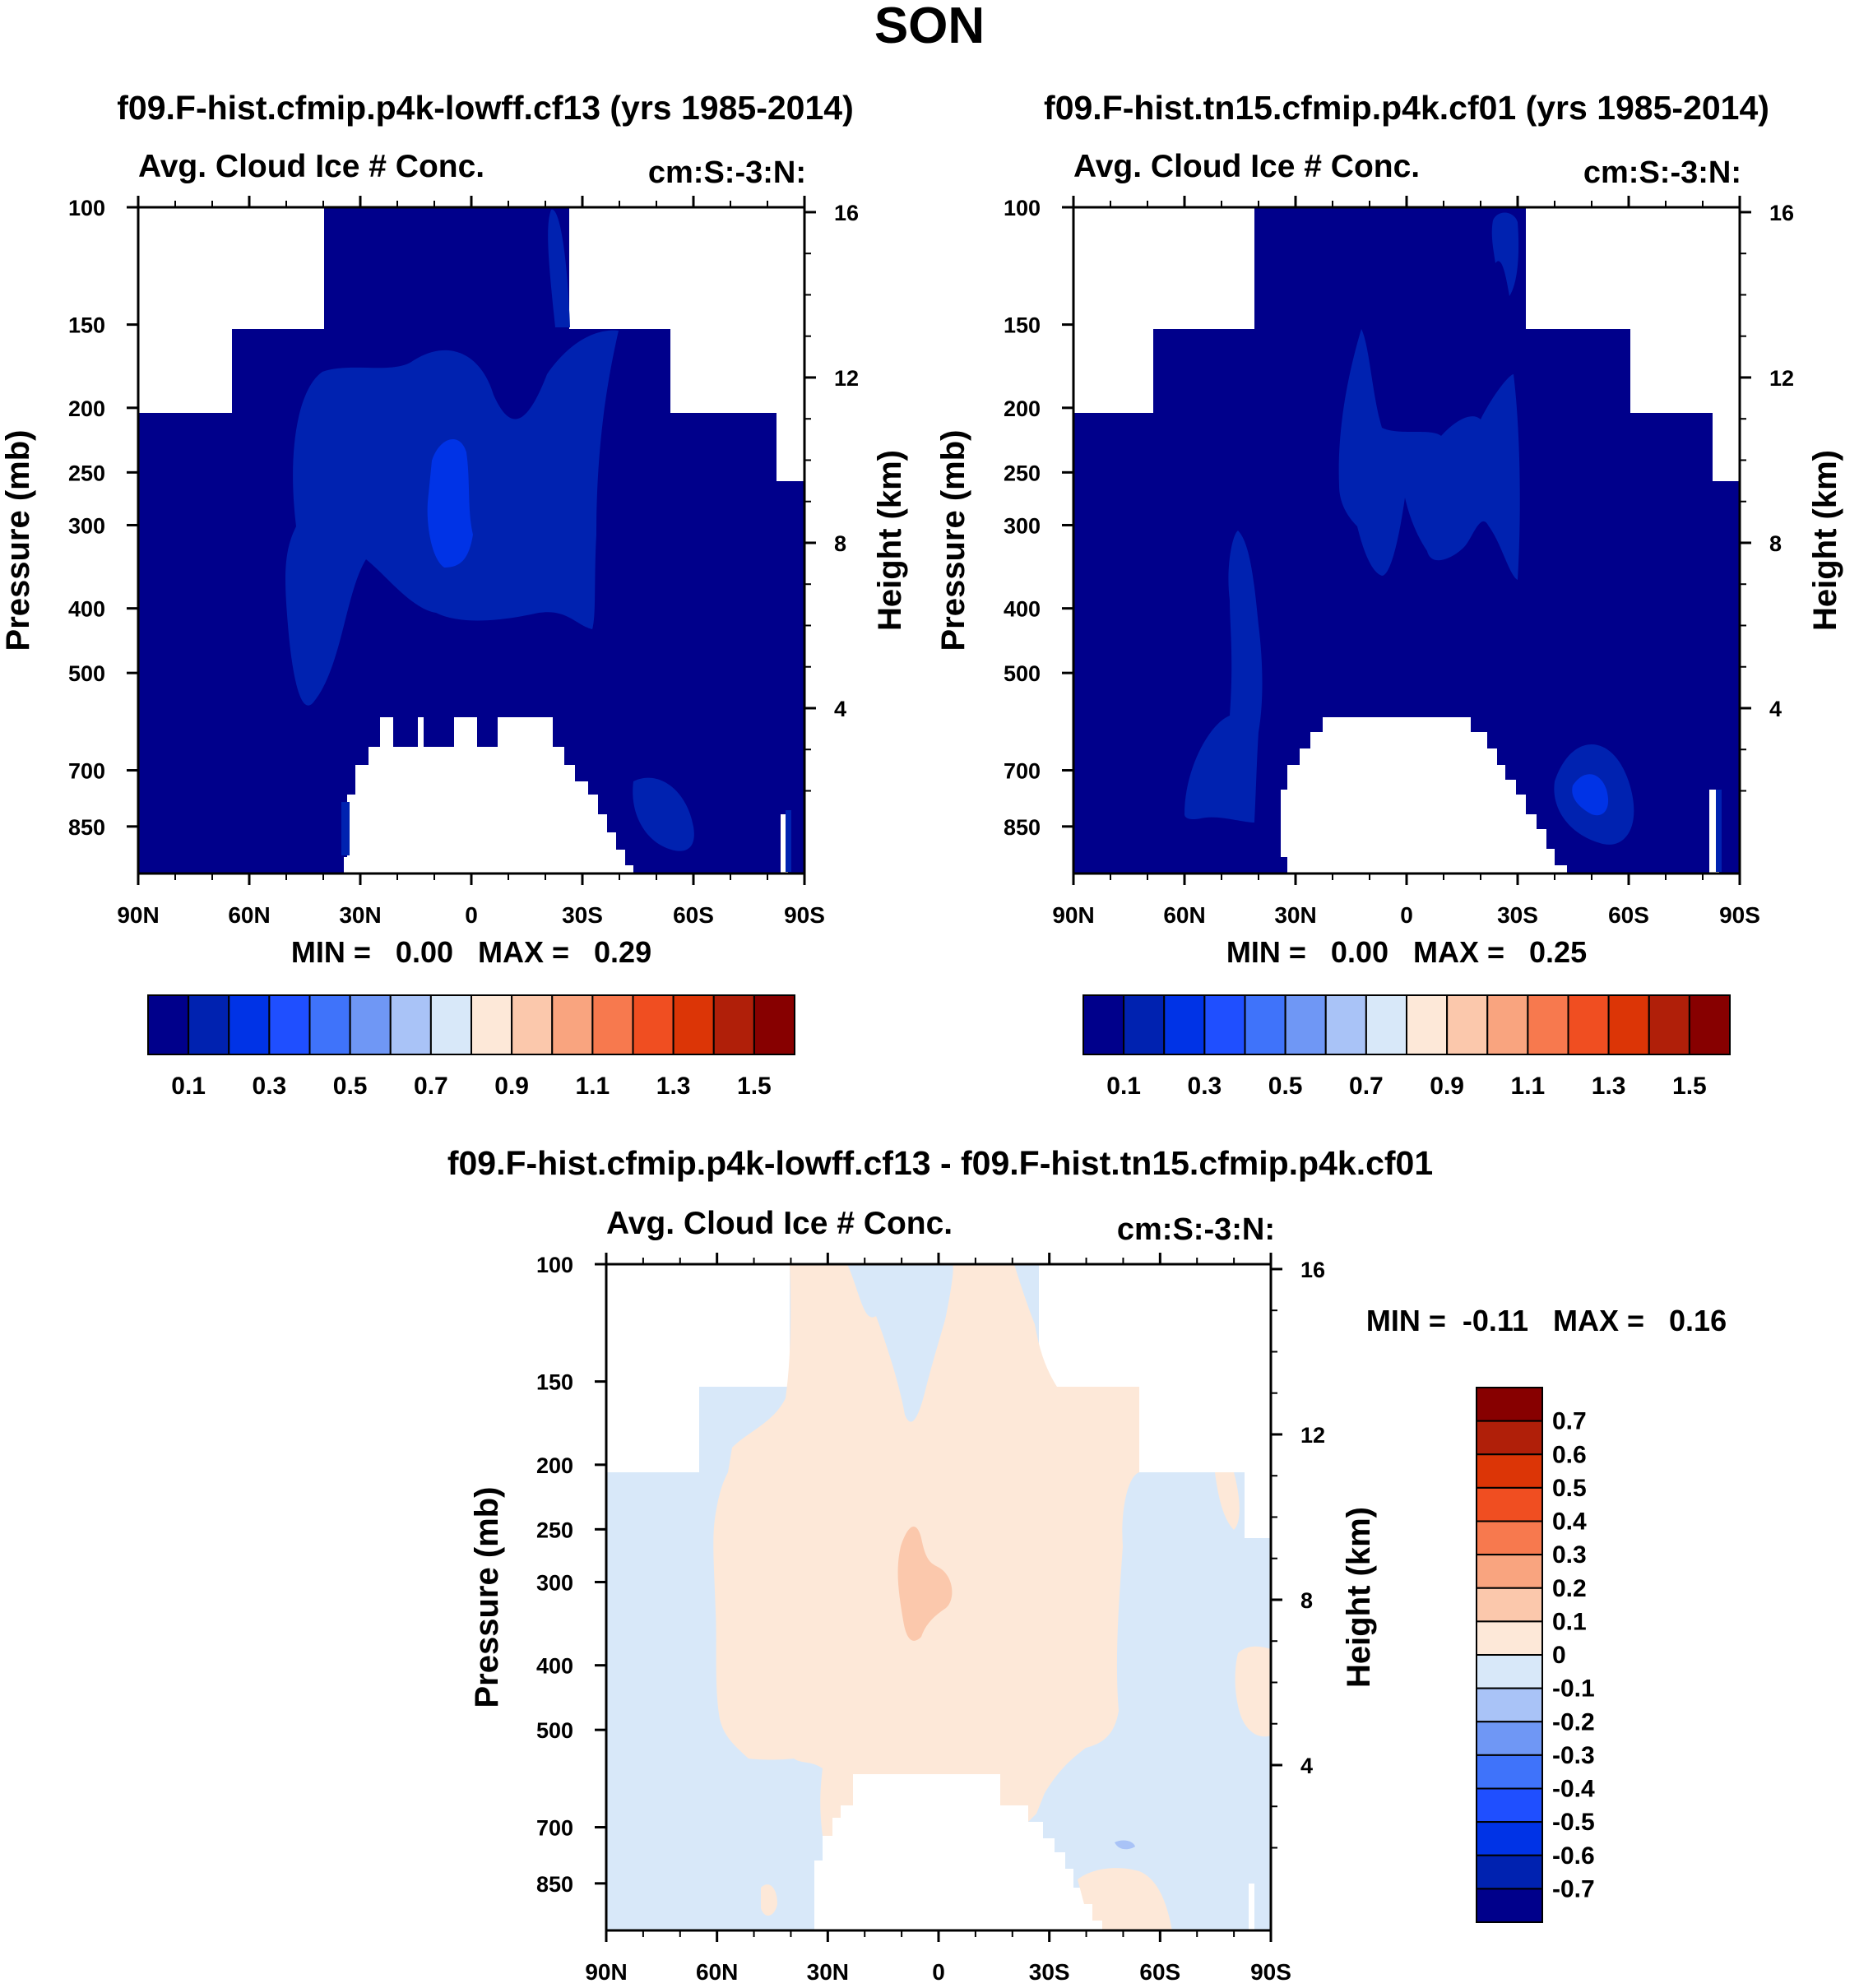  Describe the element at coordinates (1569, 1454) in the screenshot. I see `colorbar-label: 0.6` at that location.